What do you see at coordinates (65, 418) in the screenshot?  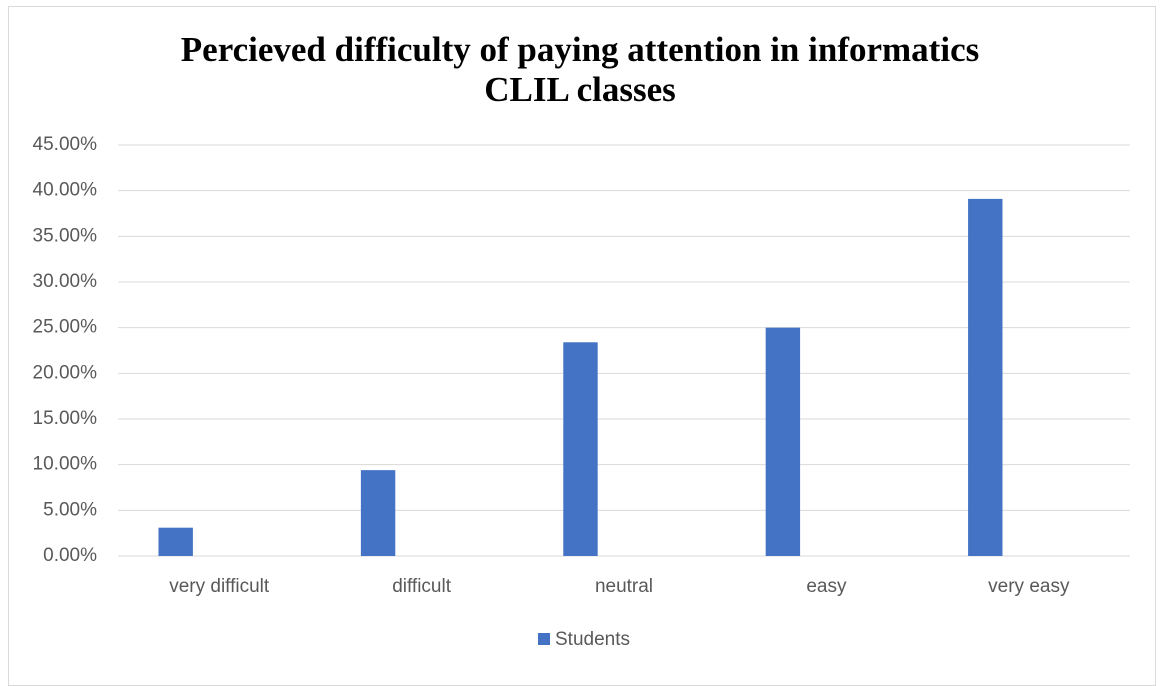 I see `y-tick-label: 15.00%` at bounding box center [65, 418].